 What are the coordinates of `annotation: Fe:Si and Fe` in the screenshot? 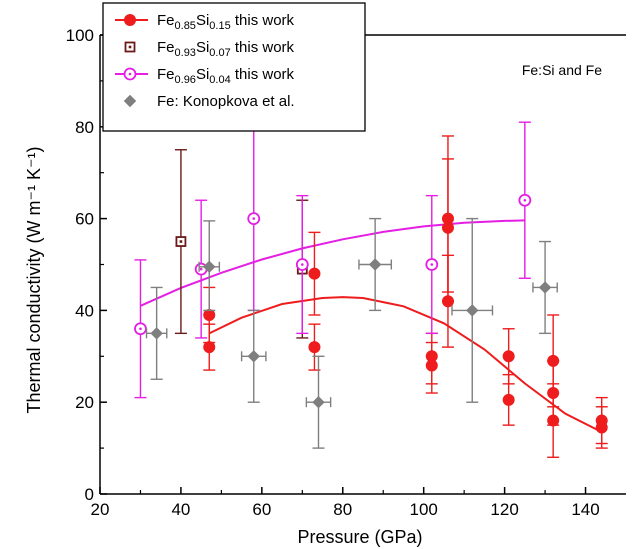 It's located at (562, 70).